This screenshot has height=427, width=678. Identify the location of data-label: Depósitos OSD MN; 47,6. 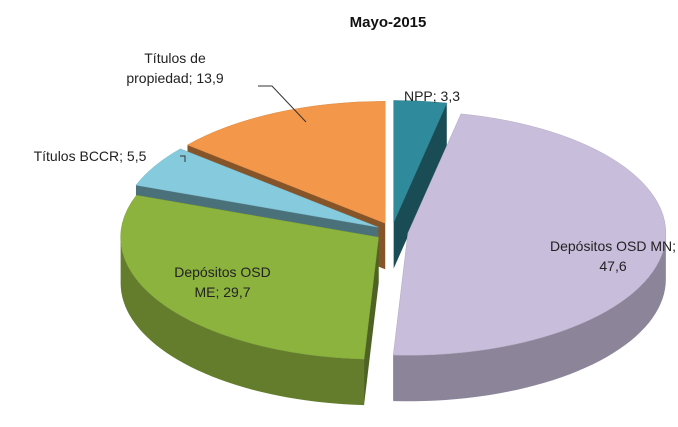
(613, 256).